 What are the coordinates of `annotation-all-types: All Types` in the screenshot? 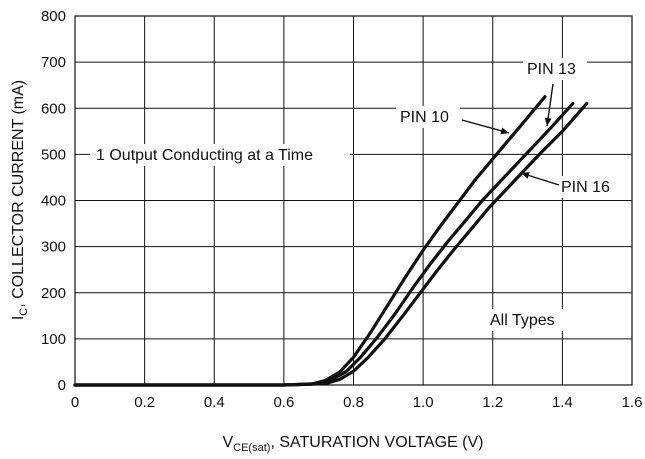 It's located at (522, 320).